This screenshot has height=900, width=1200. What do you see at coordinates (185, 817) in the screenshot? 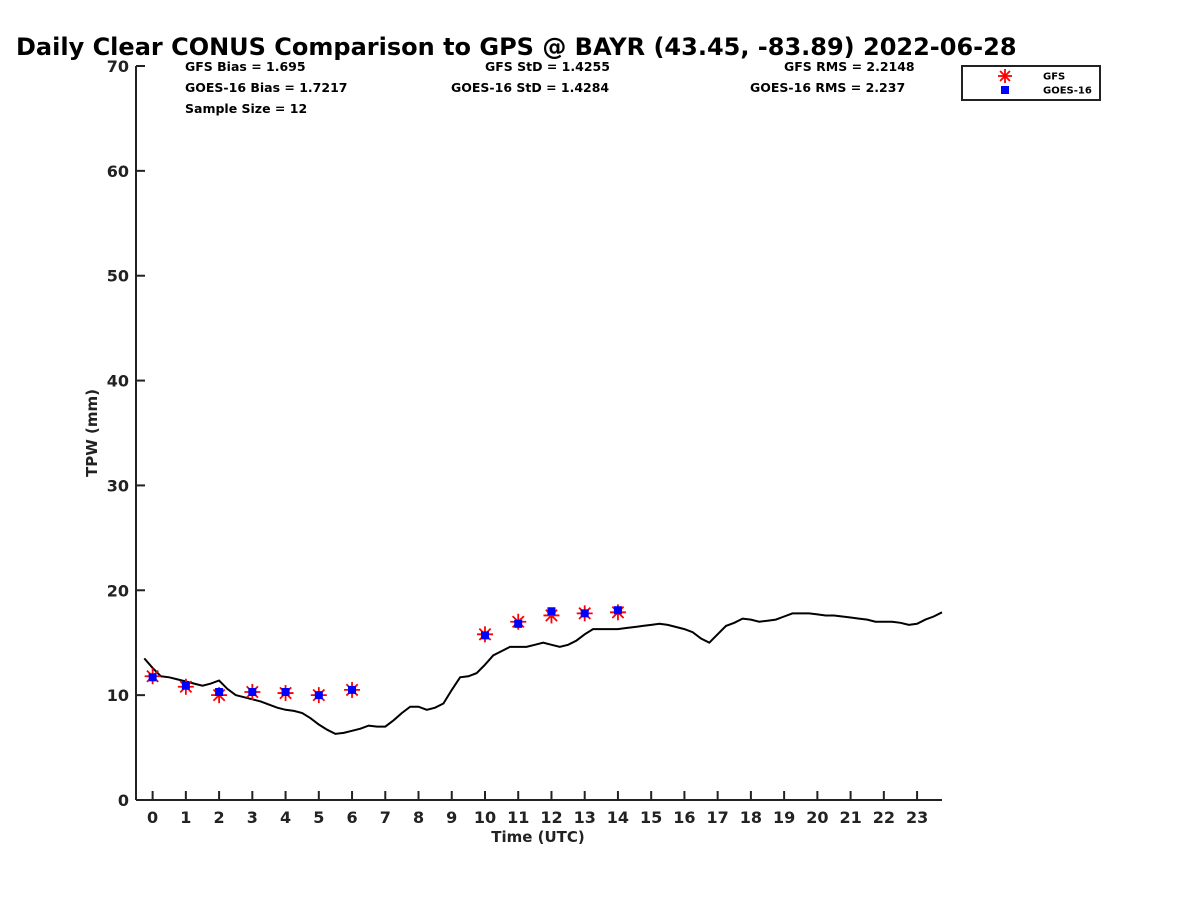
I see `x-tick-label: 1` at bounding box center [185, 817].